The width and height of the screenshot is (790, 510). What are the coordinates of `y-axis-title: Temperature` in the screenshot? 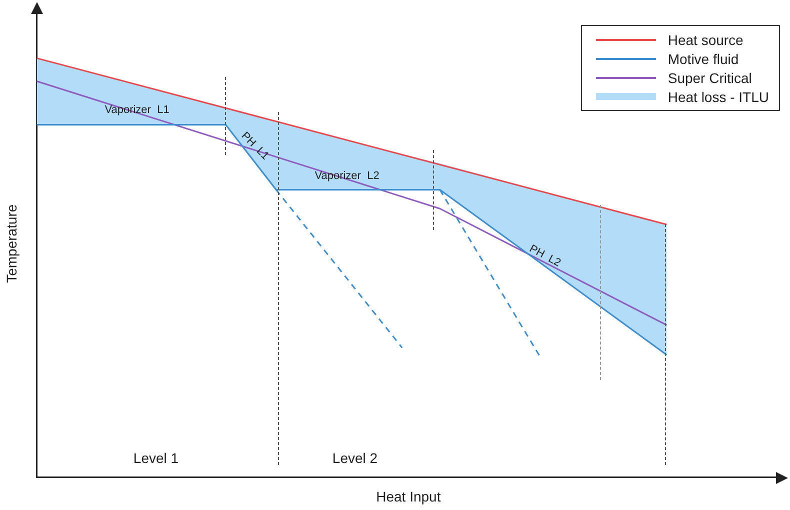 It's located at (11, 243).